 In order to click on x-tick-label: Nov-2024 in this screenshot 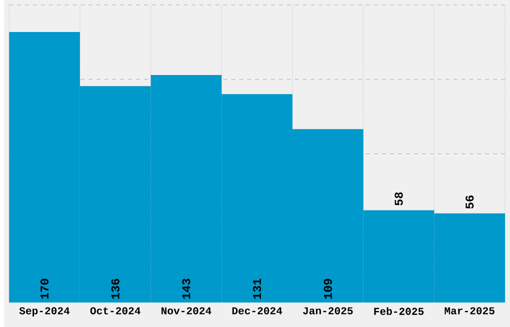, I will do `click(187, 310)`.